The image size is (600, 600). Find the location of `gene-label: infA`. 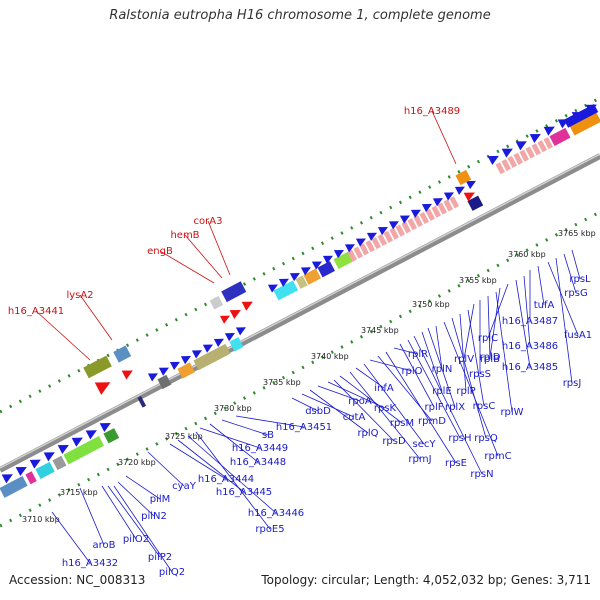

gene-label: infA is located at coordinates (384, 388).